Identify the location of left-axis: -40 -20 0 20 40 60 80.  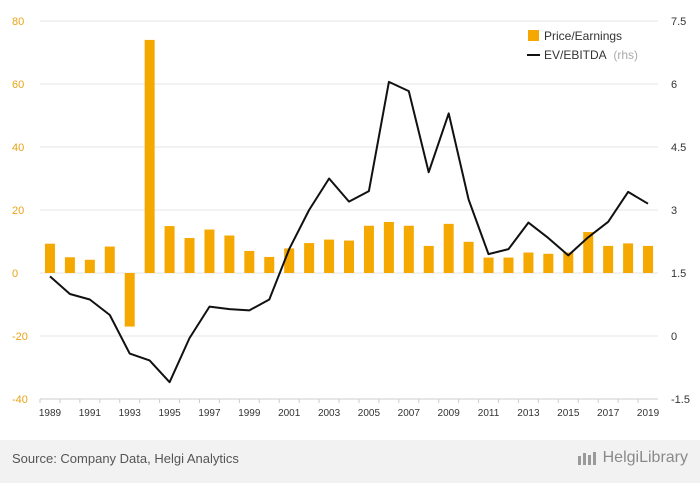
(20, 211).